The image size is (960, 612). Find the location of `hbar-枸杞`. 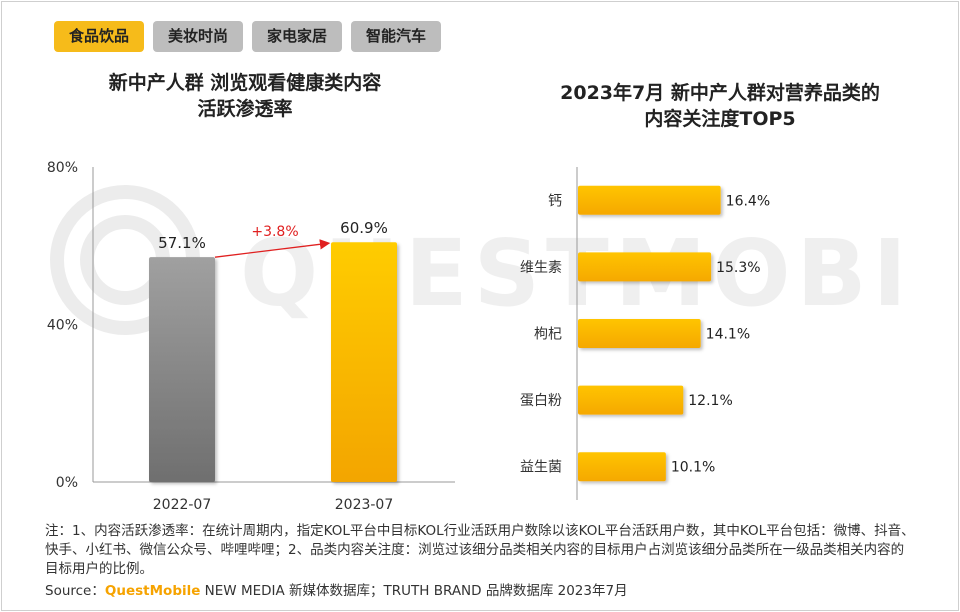

hbar-枸杞 is located at coordinates (639, 333).